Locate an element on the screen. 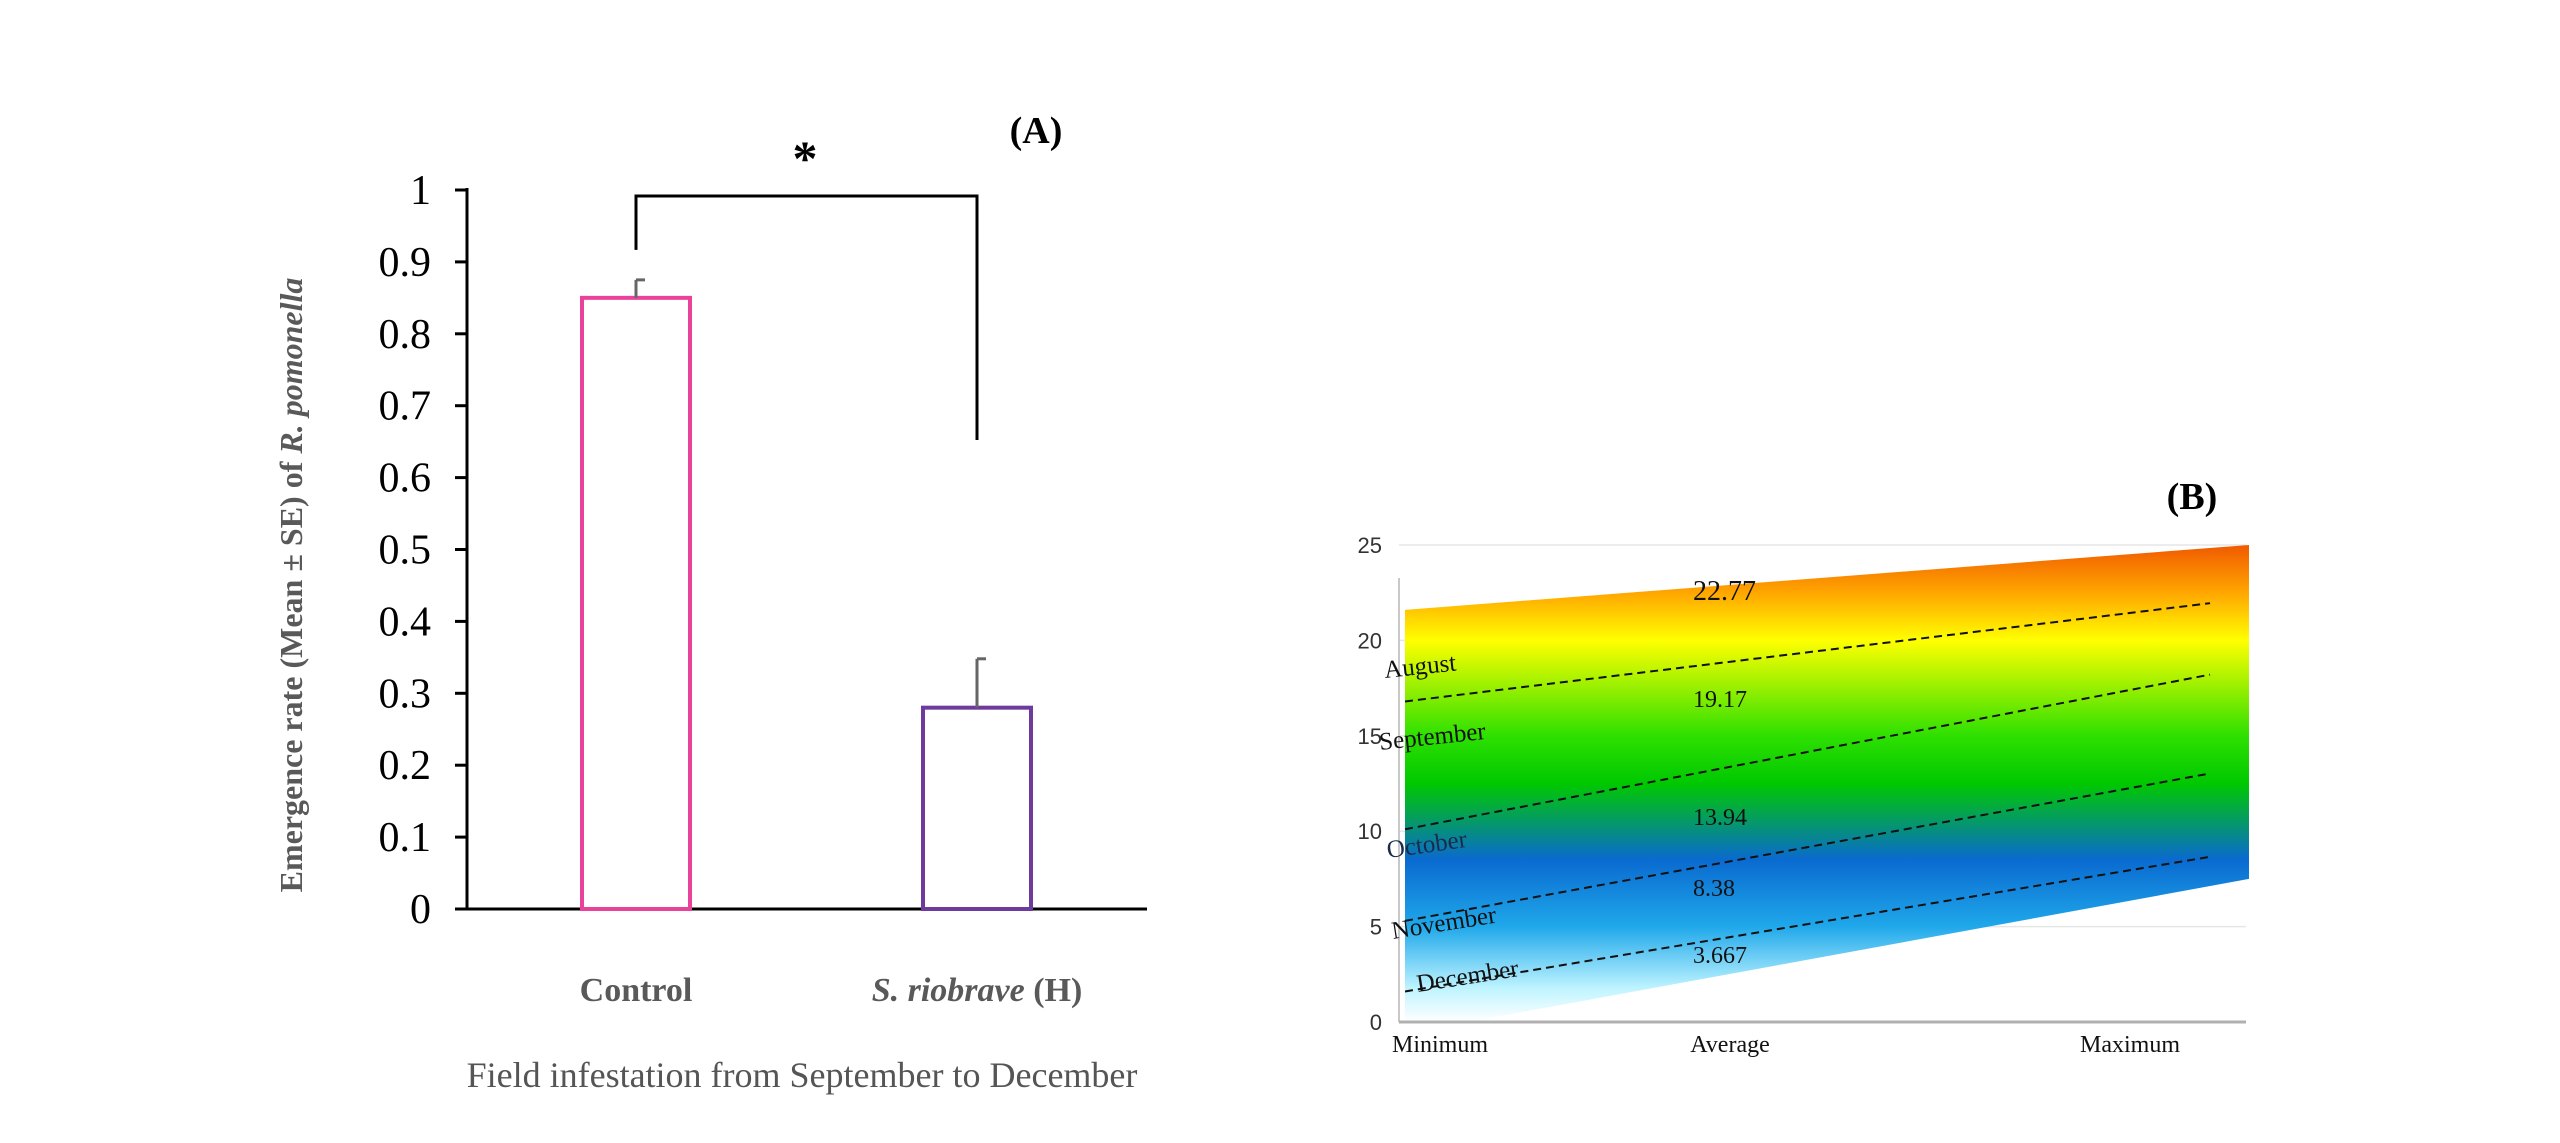  x-category-label-part: S. riobrave is located at coordinates (948, 990).